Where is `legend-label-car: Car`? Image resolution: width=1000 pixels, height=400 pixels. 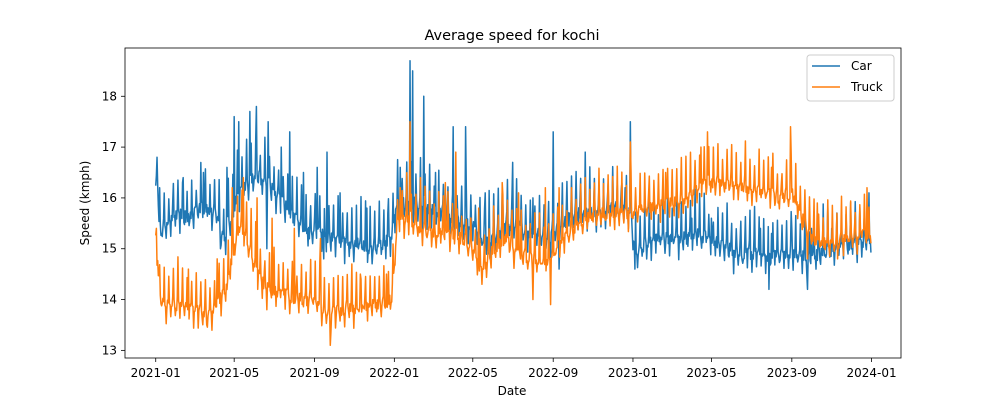
legend-label-car: Car is located at coordinates (861, 66).